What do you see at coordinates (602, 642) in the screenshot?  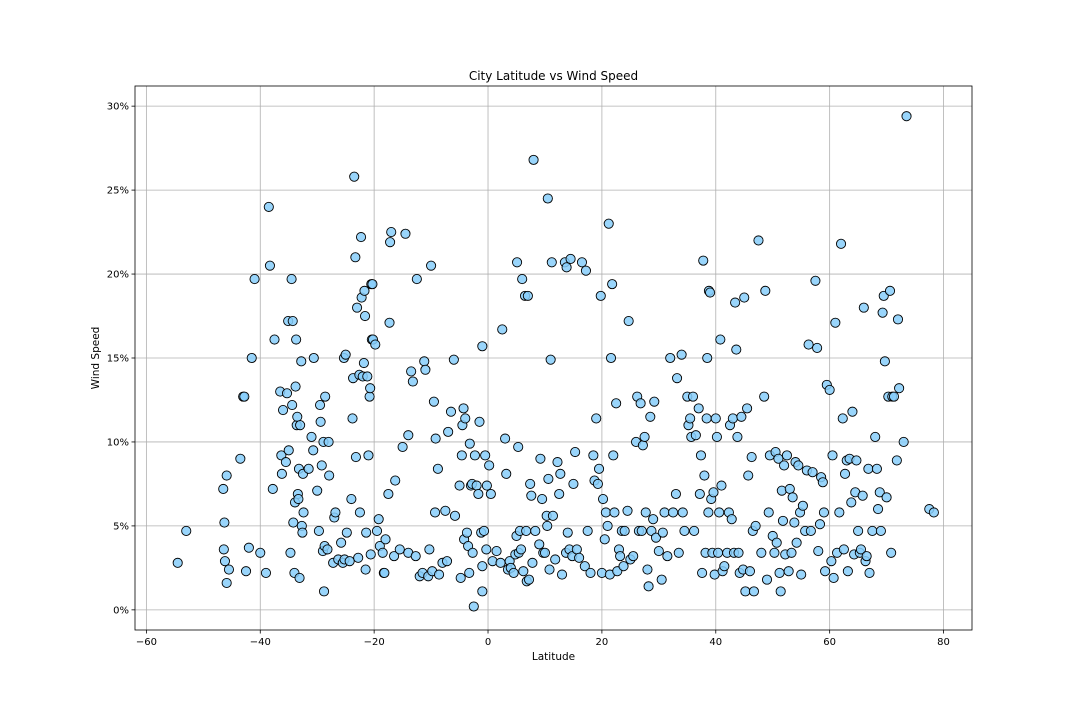 I see `x-tick-label: 20` at bounding box center [602, 642].